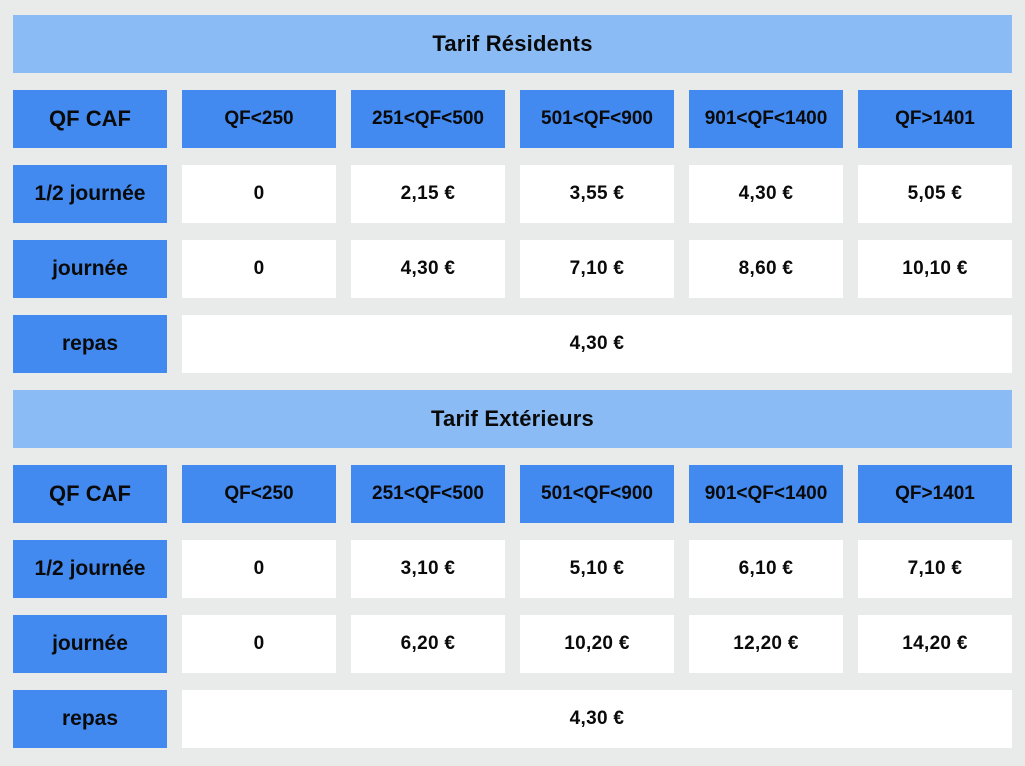 The width and height of the screenshot is (1025, 766). What do you see at coordinates (428, 644) in the screenshot?
I see `price-cell: 6,20 €` at bounding box center [428, 644].